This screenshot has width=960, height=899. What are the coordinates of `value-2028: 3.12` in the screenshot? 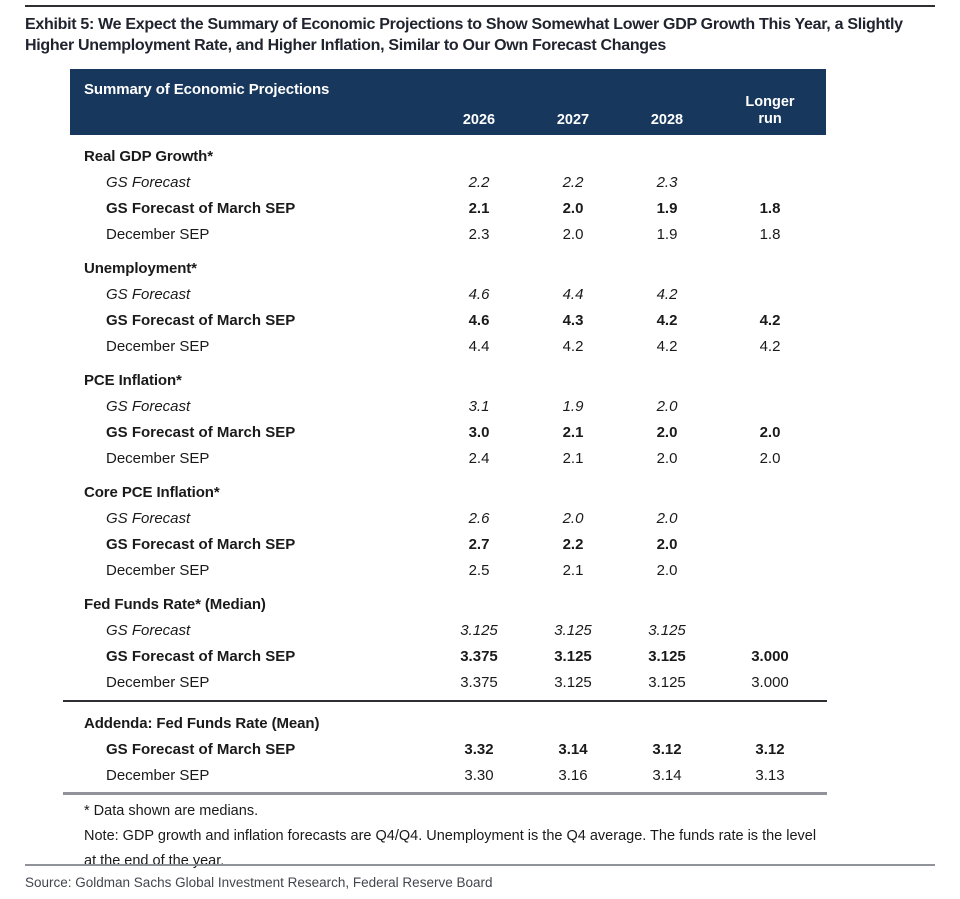 It's located at (667, 749).